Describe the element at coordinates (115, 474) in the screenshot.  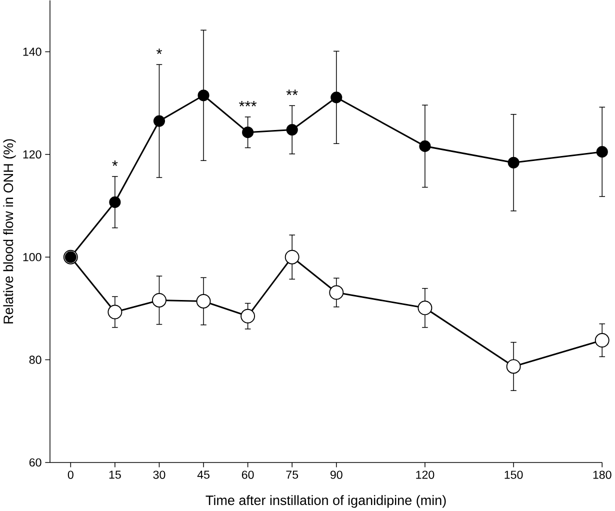
I see `x-tick-label: 15` at that location.